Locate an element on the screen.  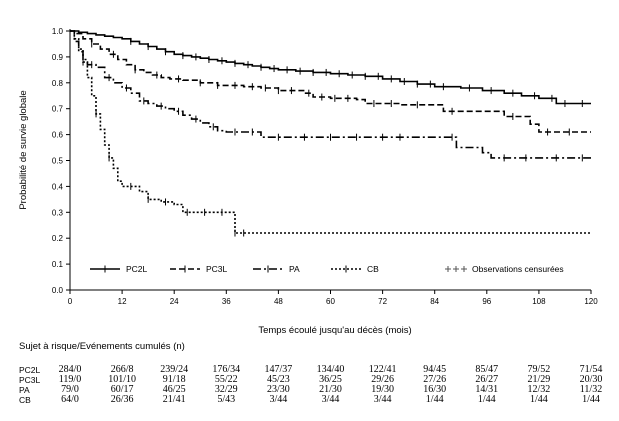
x-tick-label: 60 is located at coordinates (330, 301).